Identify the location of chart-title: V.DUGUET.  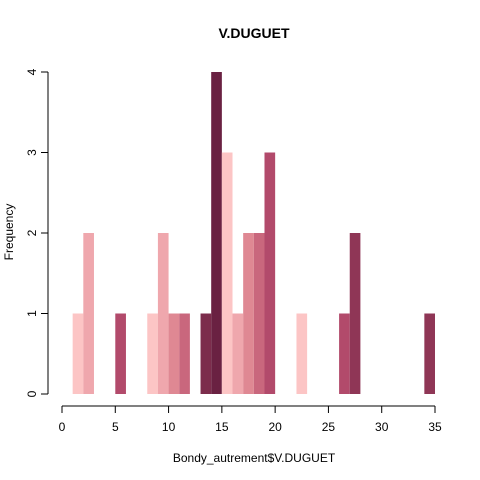
(254, 33).